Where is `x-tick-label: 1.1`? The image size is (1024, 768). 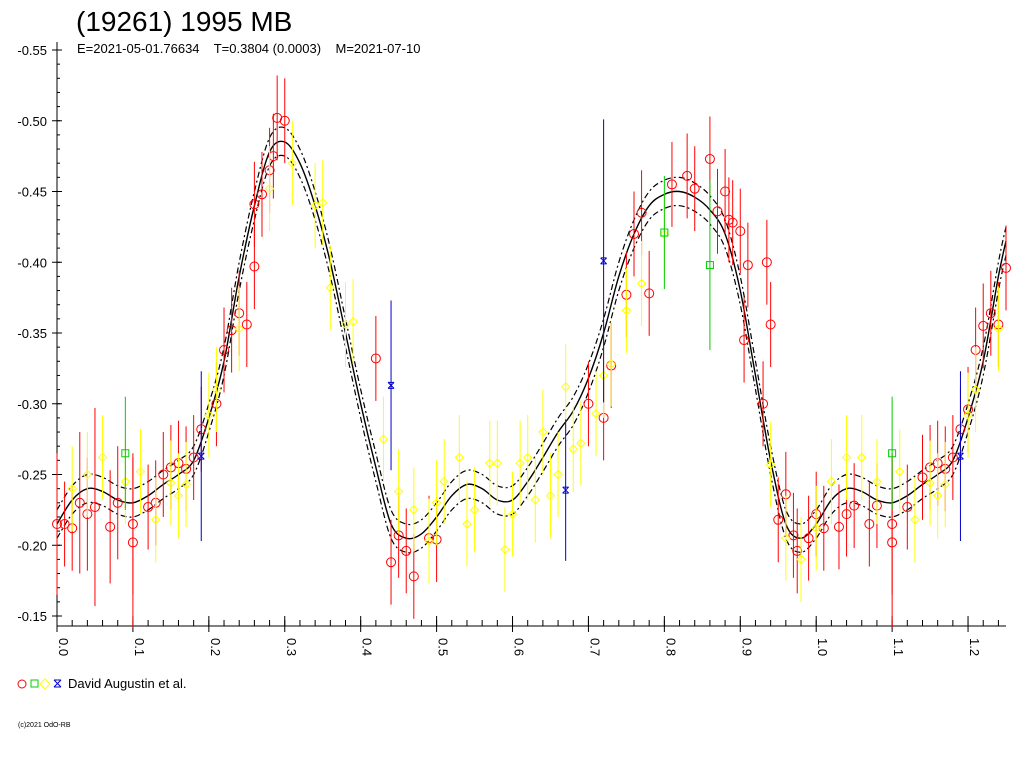 x-tick-label: 1.1 is located at coordinates (898, 647).